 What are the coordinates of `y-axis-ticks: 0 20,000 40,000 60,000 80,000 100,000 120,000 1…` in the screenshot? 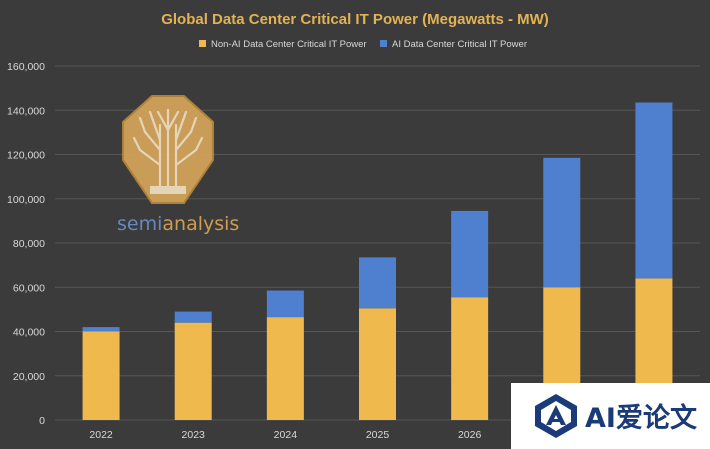 It's located at (26, 244).